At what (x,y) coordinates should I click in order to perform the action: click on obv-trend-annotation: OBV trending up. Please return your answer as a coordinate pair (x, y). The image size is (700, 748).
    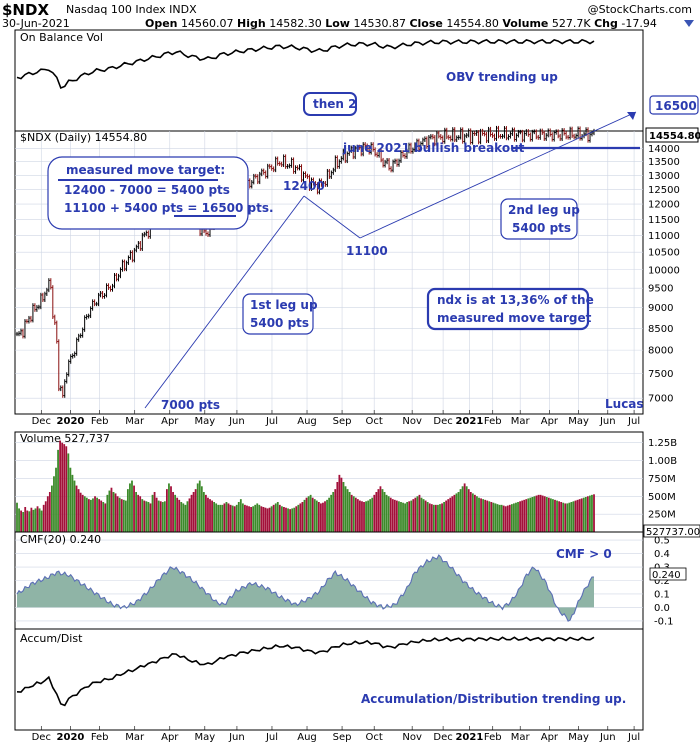
    Looking at the image, I should click on (502, 77).